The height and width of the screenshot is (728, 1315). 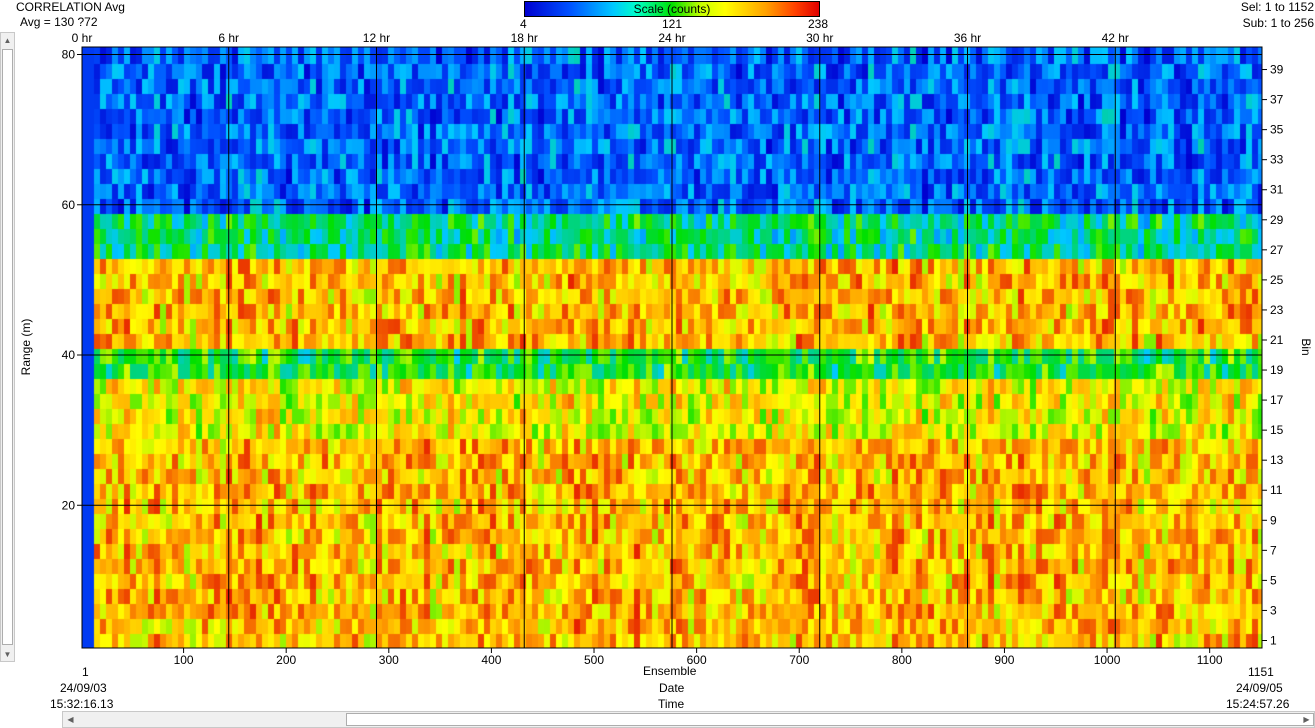 What do you see at coordinates (1273, 580) in the screenshot?
I see `y2-tick-label: 5` at bounding box center [1273, 580].